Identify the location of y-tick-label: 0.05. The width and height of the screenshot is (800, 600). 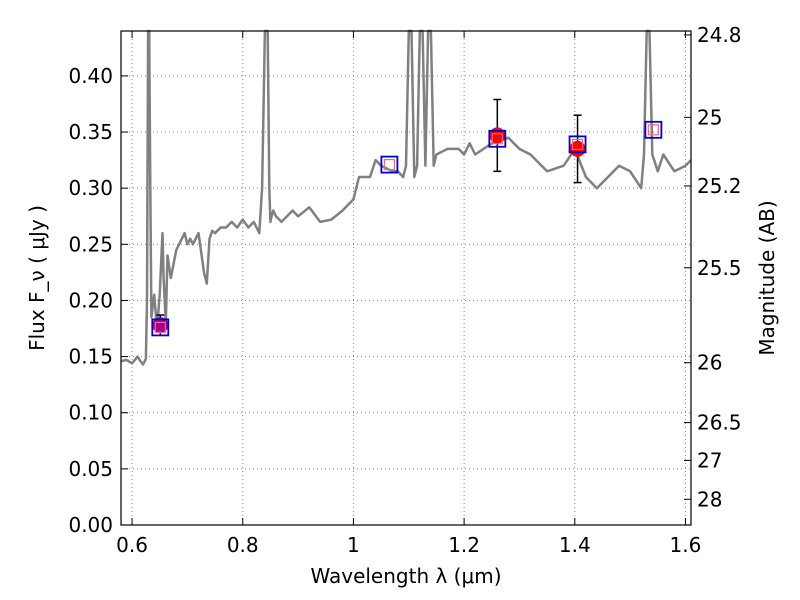
(90, 469).